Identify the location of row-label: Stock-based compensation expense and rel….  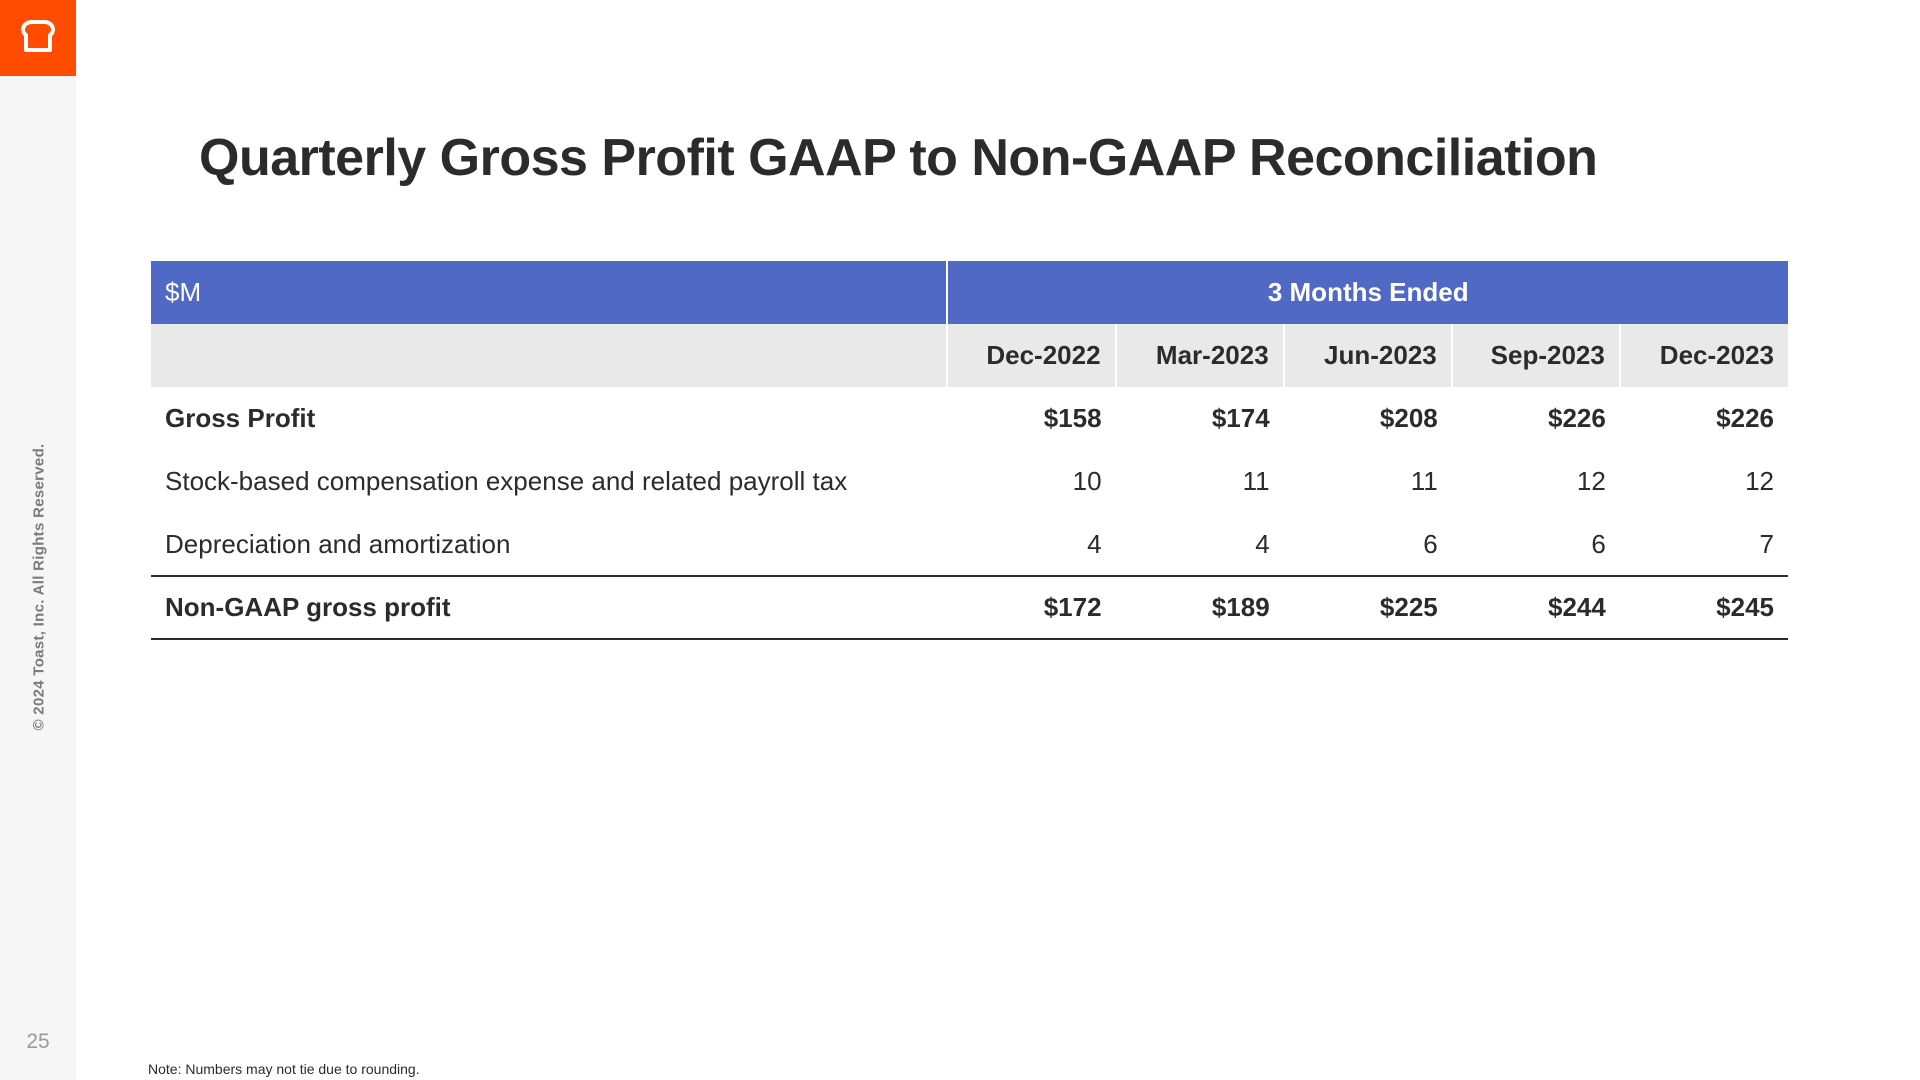
(506, 481).